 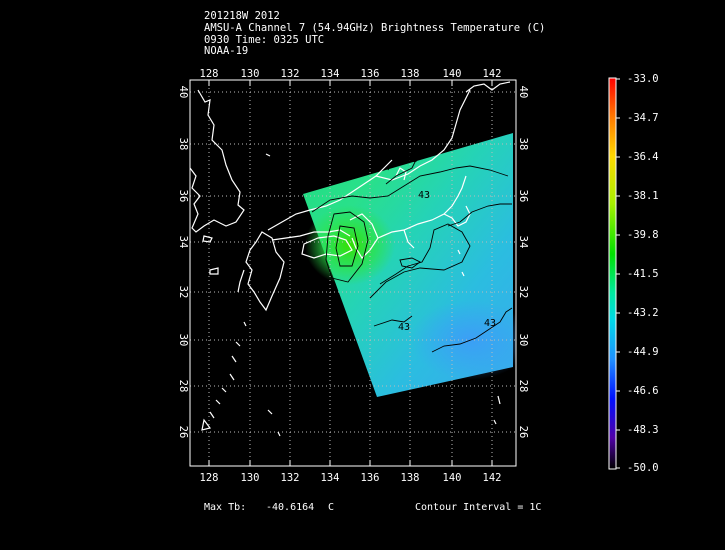 What do you see at coordinates (643, 352) in the screenshot?
I see `colorbar-label: -44.9` at bounding box center [643, 352].